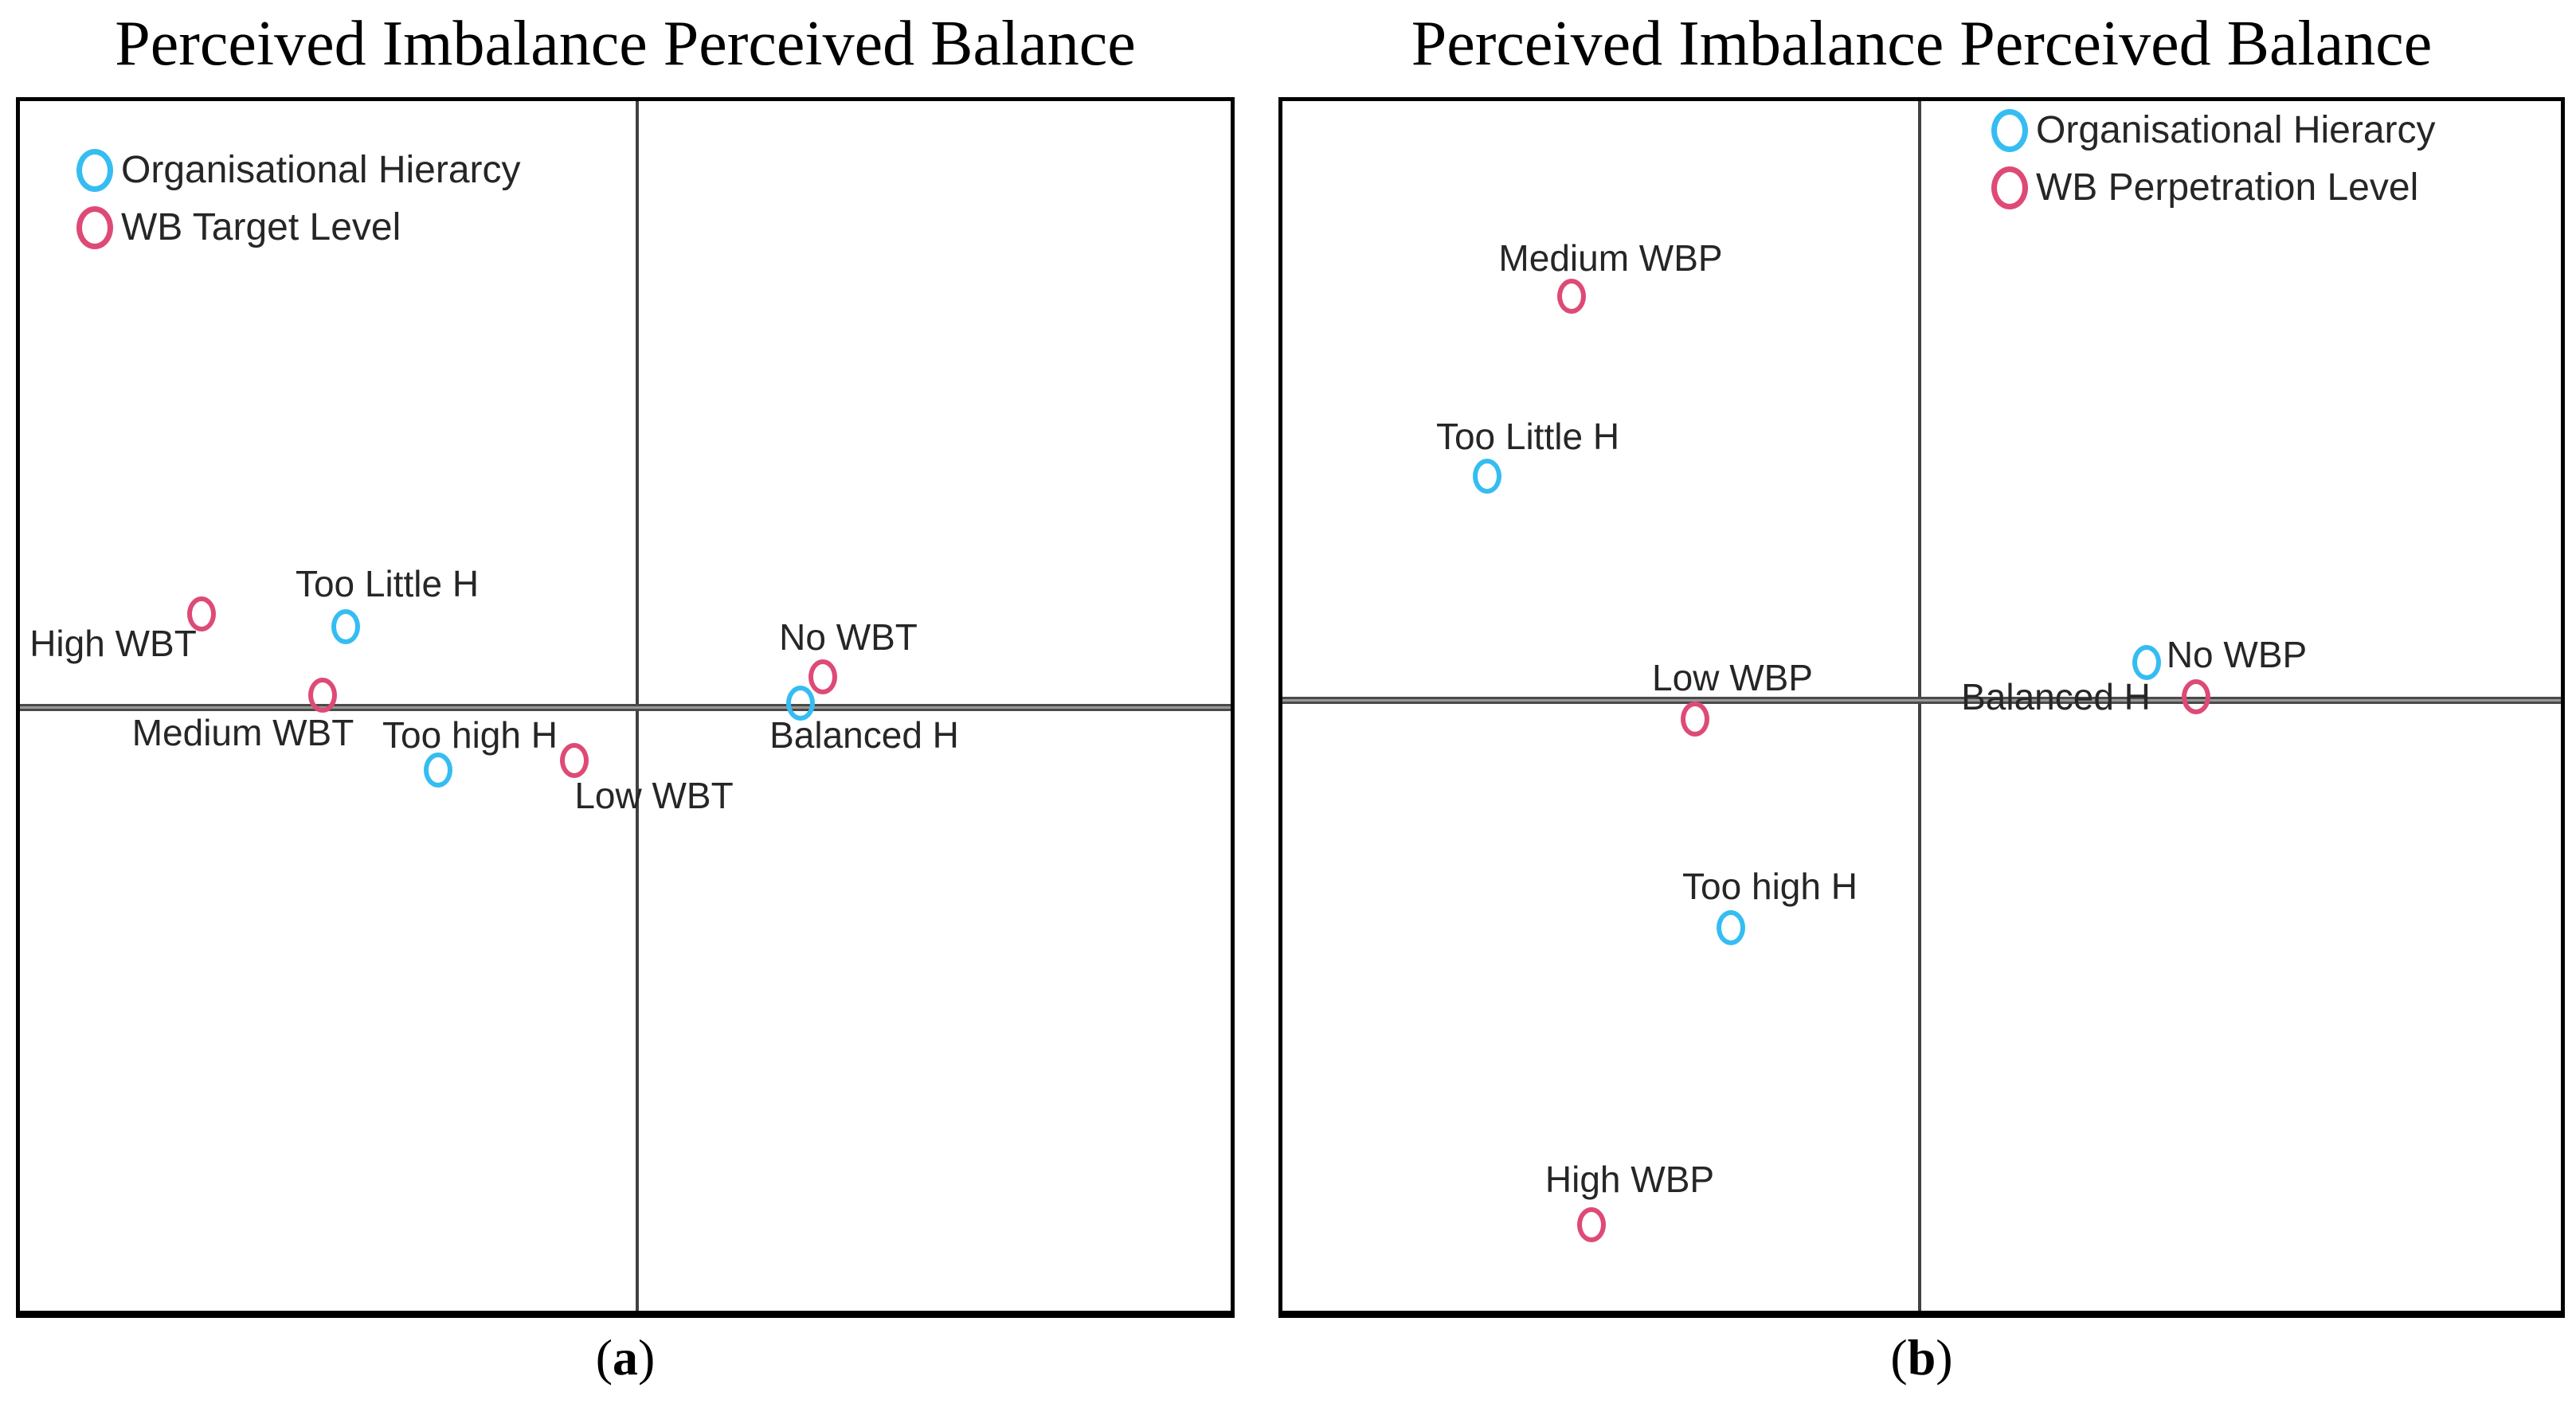 The height and width of the screenshot is (1423, 2576). Describe the element at coordinates (654, 795) in the screenshot. I see `point-label-low-wbt: Low WBT` at that location.